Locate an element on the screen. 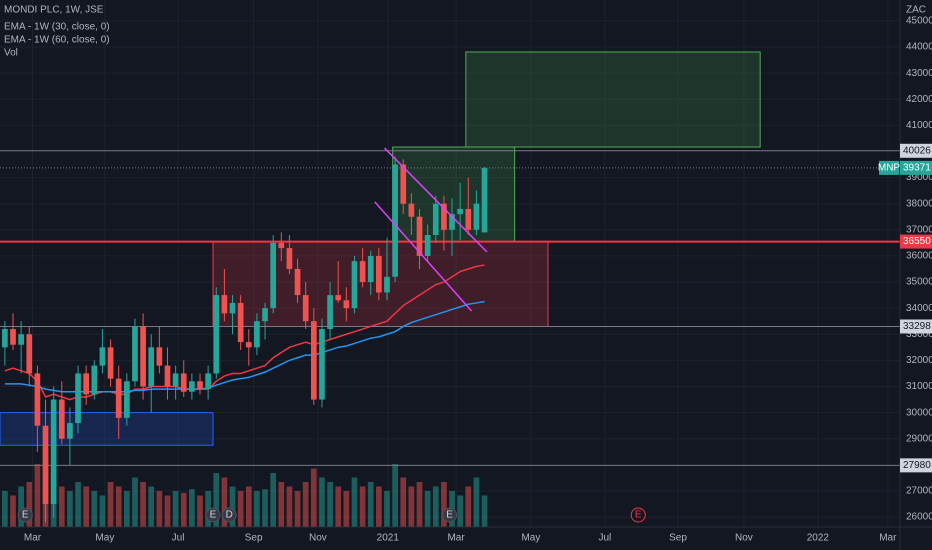  y-tick-label: 33000 is located at coordinates (919, 334).